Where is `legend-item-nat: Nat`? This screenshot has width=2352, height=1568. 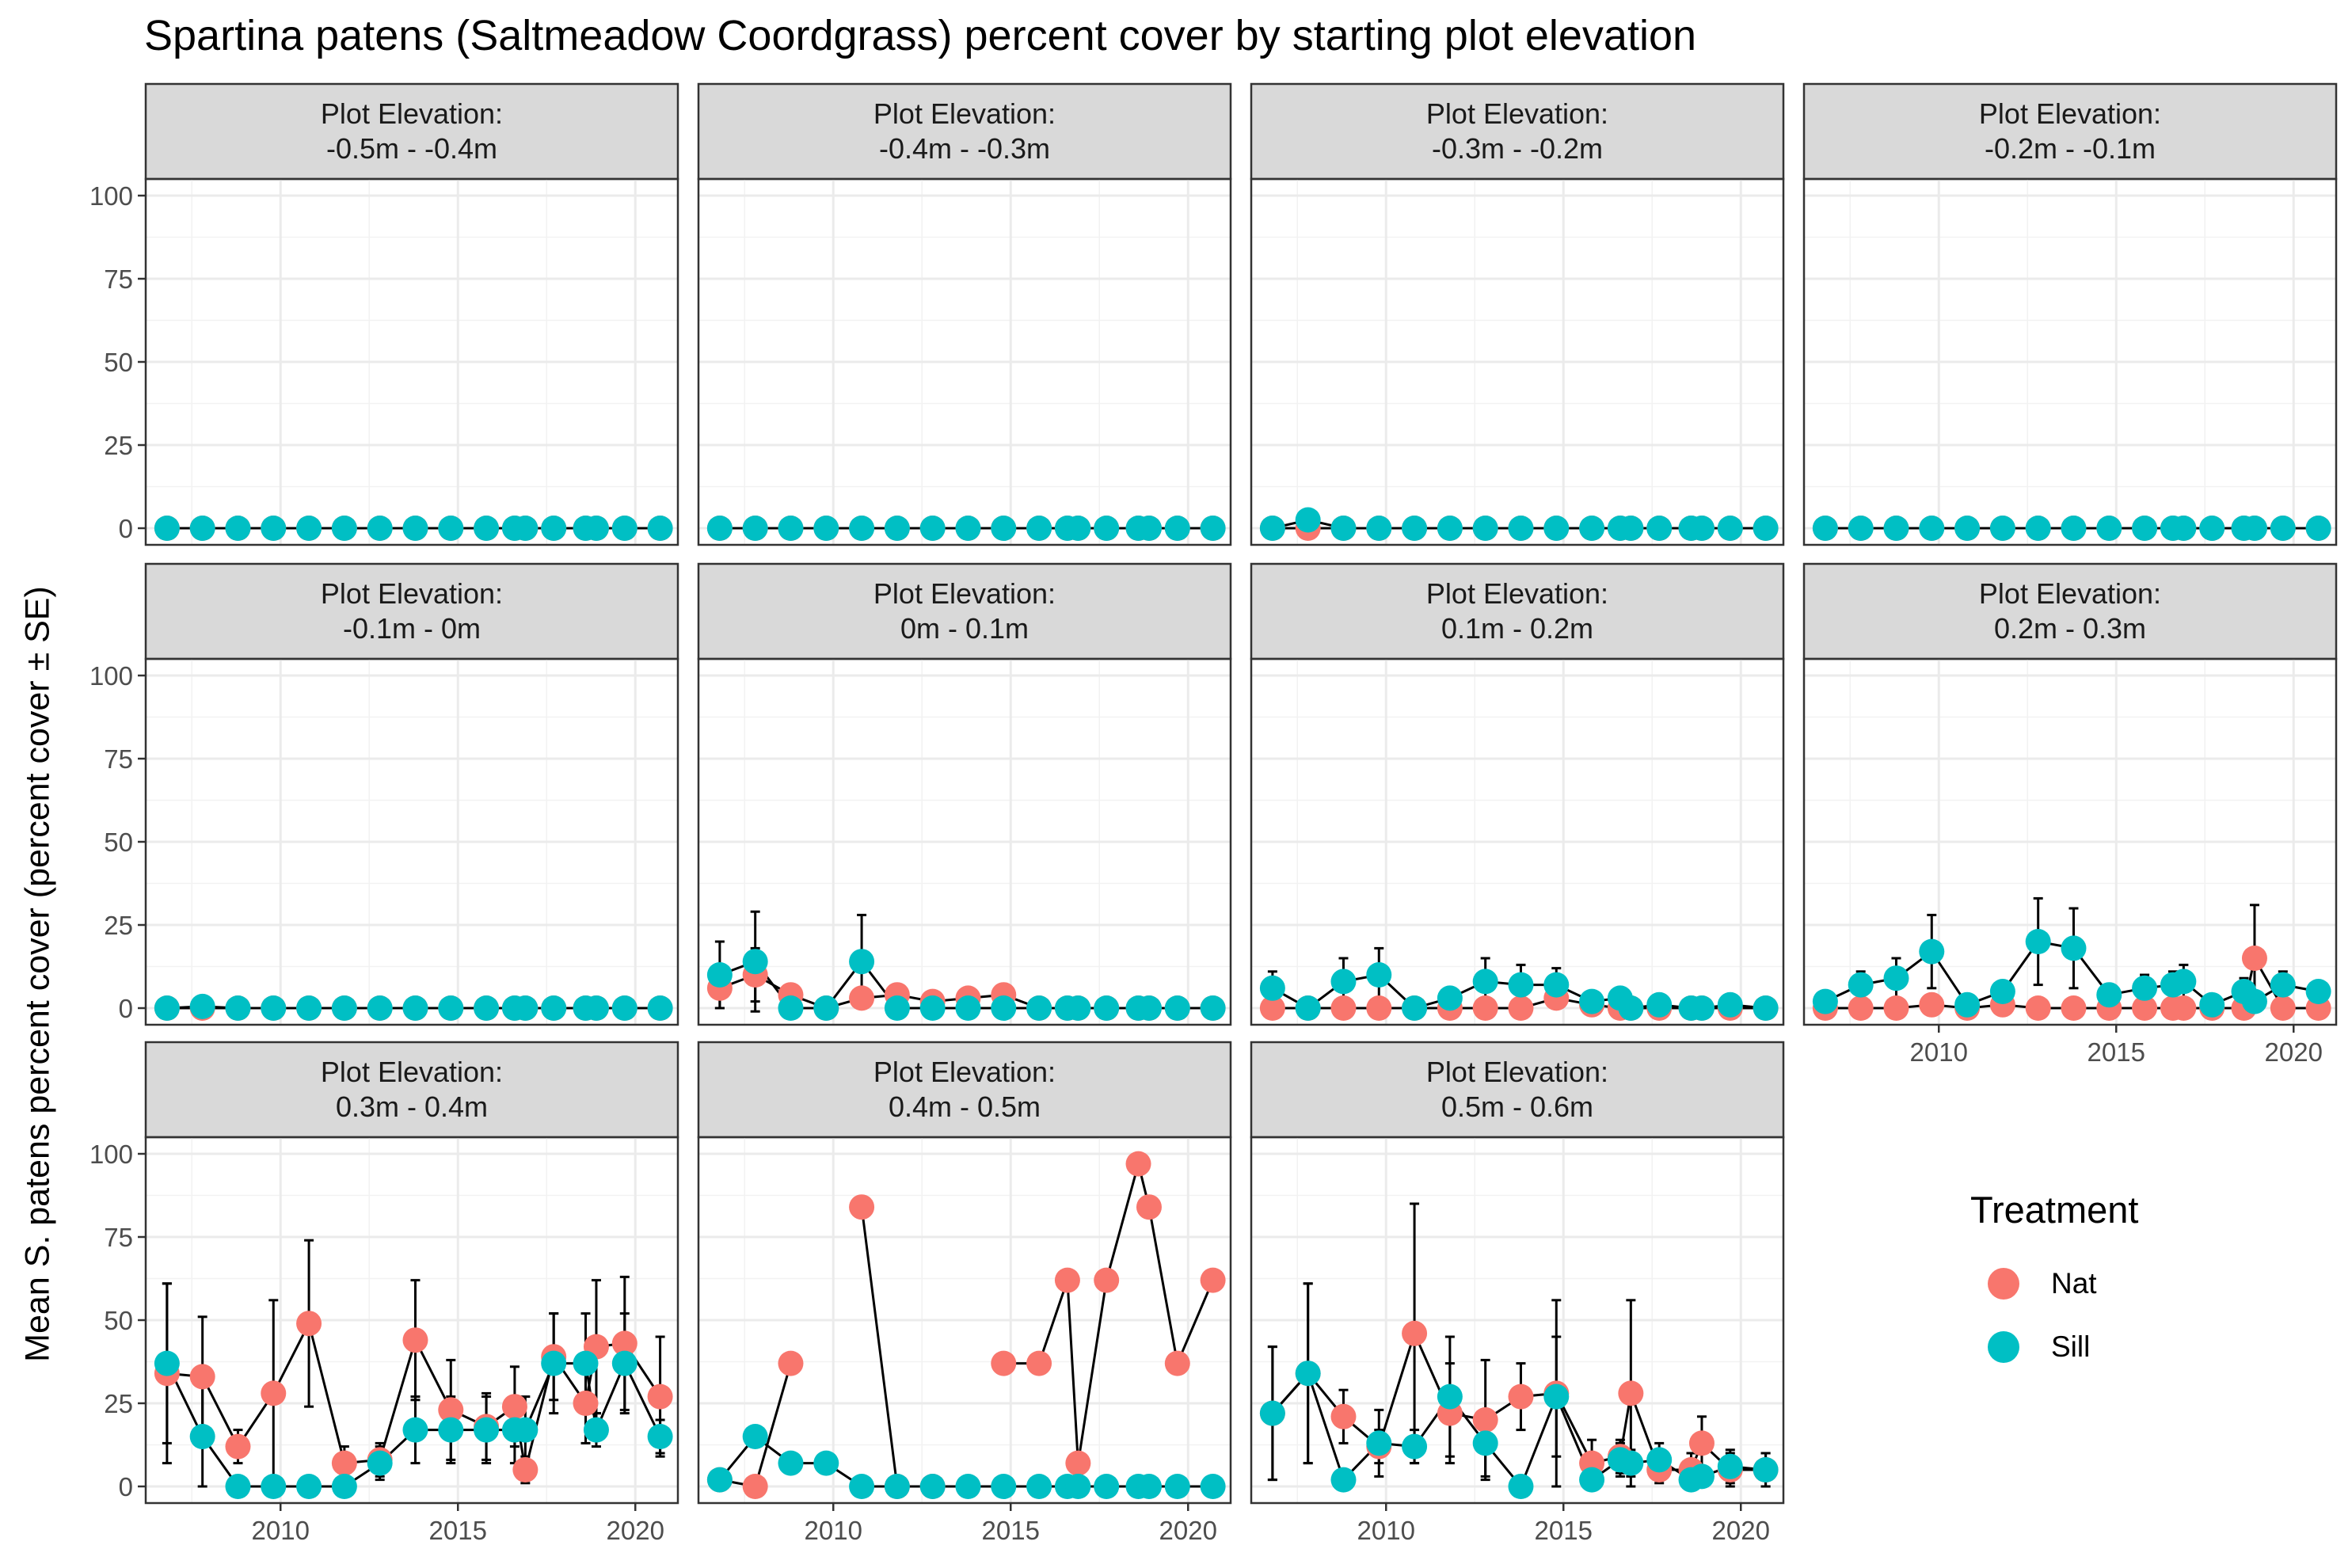
legend-item-nat: Nat is located at coordinates (2054, 1283).